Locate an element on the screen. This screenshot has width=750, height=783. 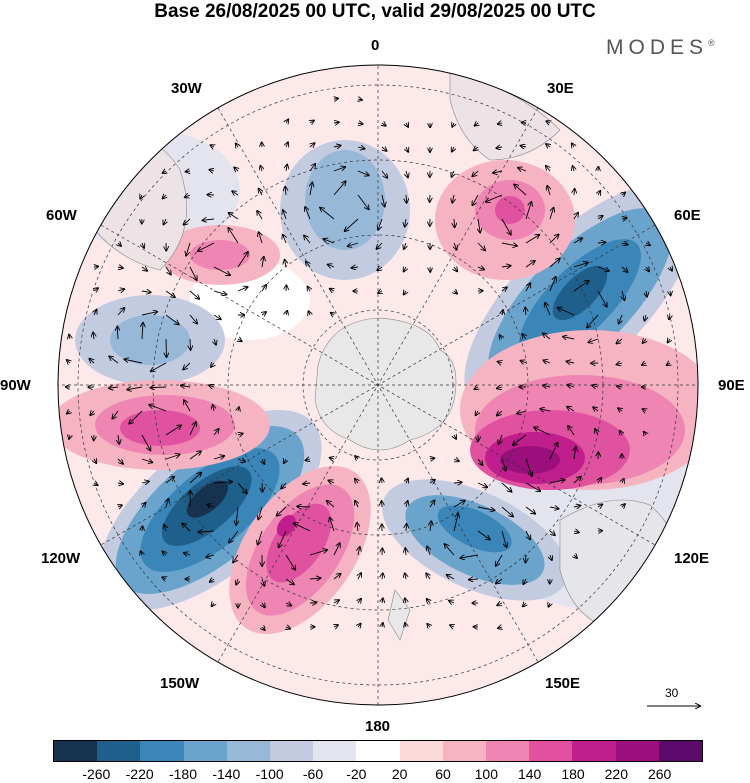
colorbar-tick-label: 260 is located at coordinates (659, 774).